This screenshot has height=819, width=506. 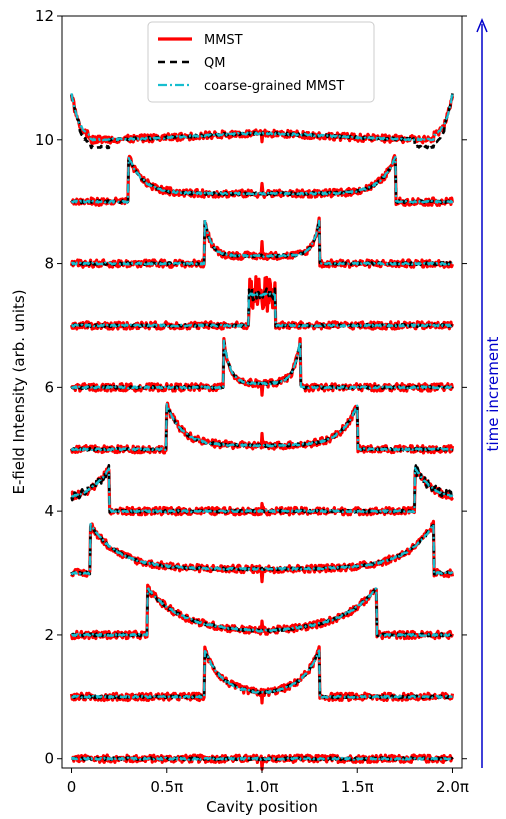 I want to click on trace-5-cg-line, so click(x=261, y=427).